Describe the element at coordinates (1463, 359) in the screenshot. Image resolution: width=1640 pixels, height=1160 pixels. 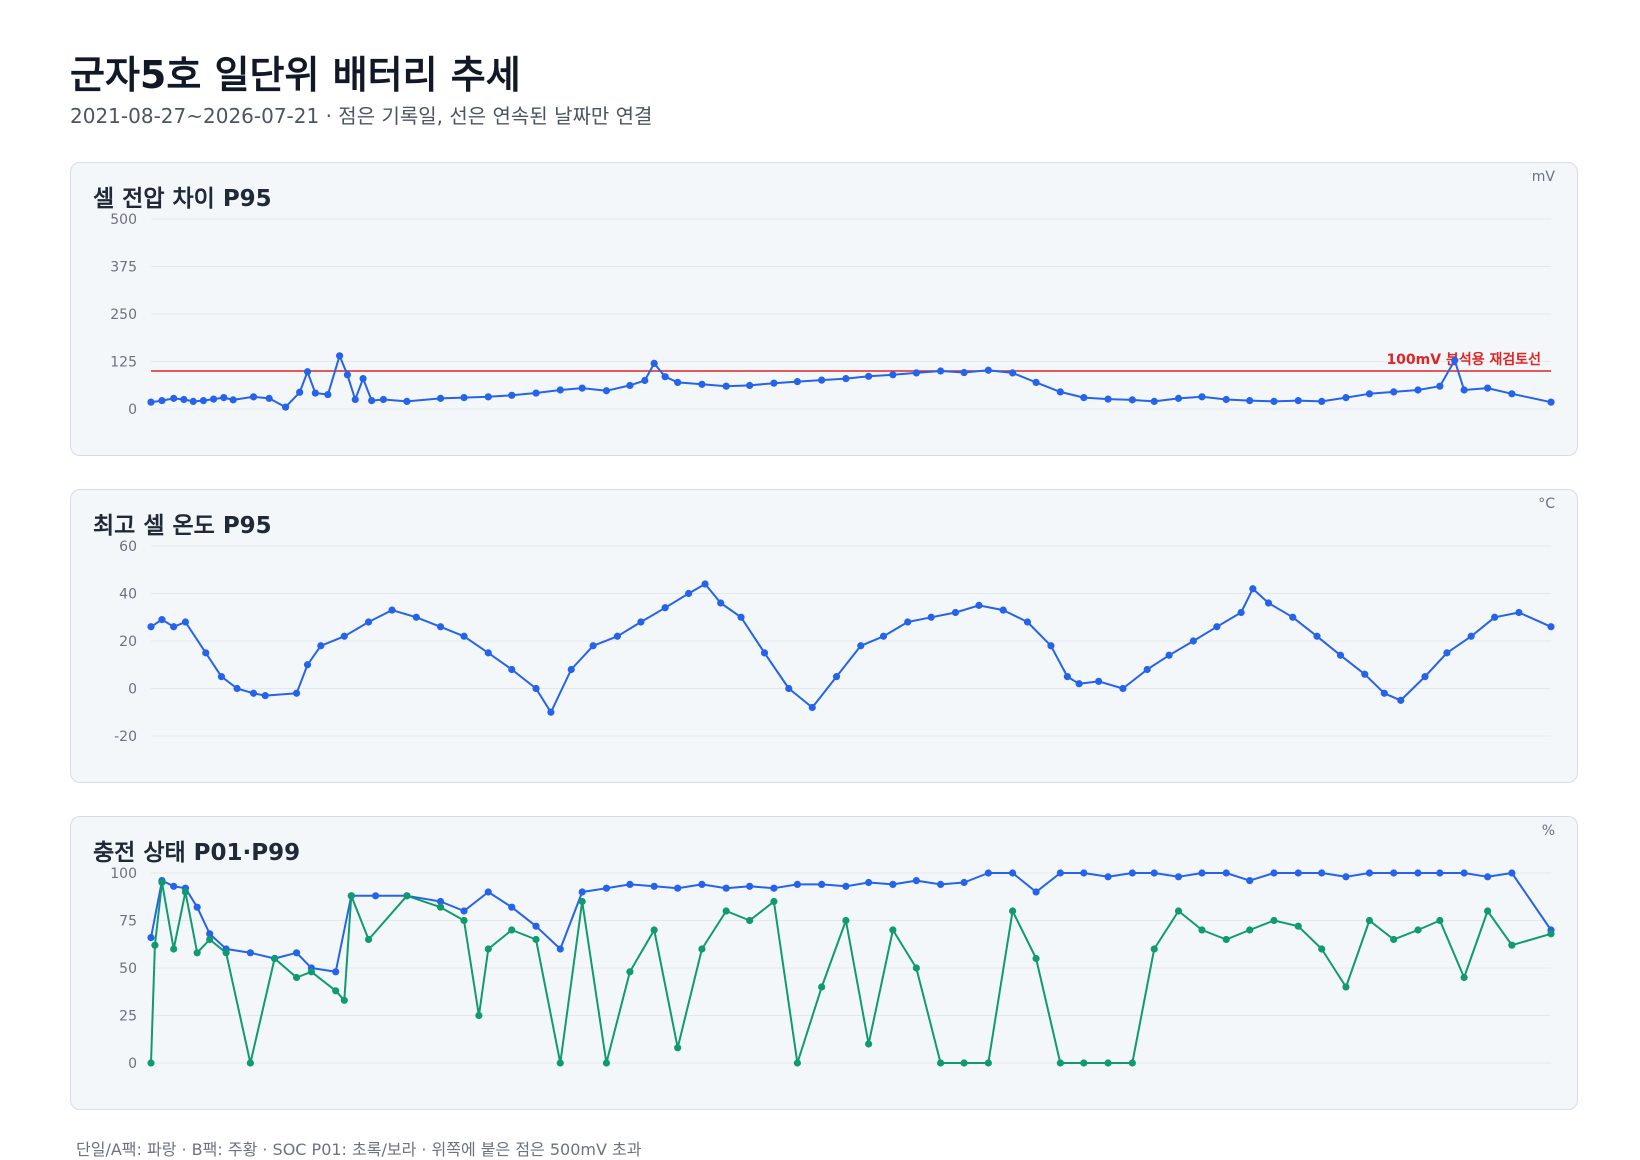
I see `threshold-label: 100mV 분석용 재검토선` at that location.